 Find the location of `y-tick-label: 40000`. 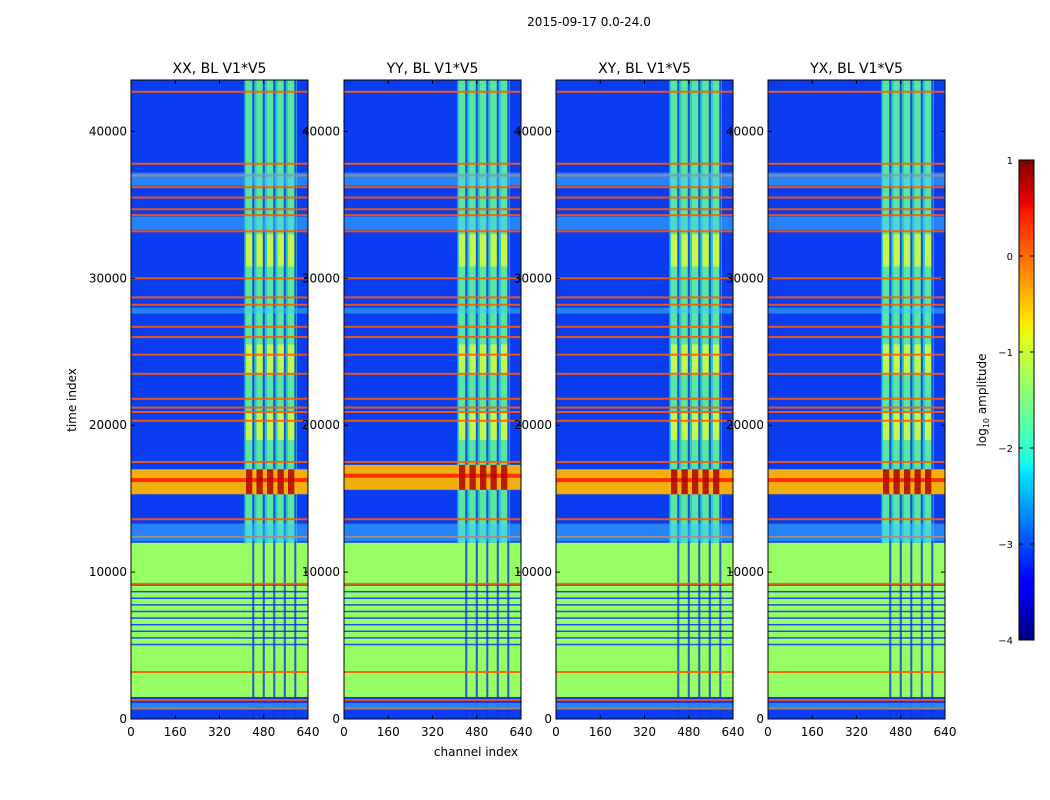

y-tick-label: 40000 is located at coordinates (745, 131).